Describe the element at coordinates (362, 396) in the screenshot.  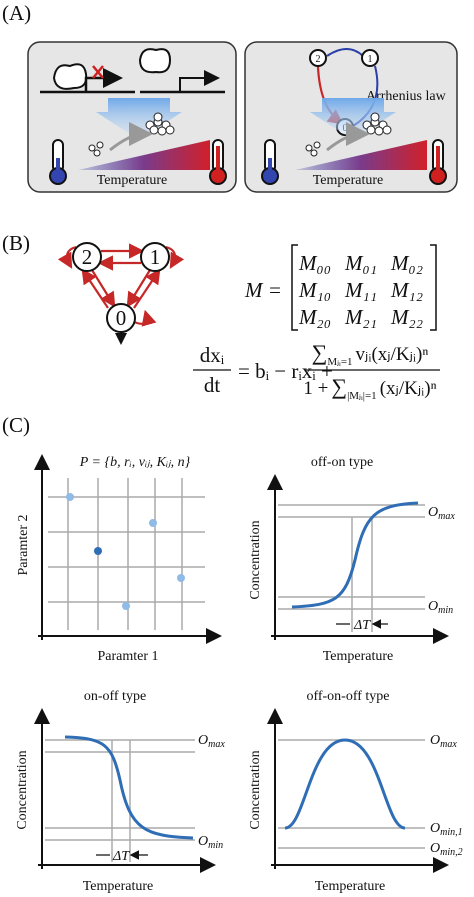
I see `sum-index: |Mⱼᵢ|=1` at that location.